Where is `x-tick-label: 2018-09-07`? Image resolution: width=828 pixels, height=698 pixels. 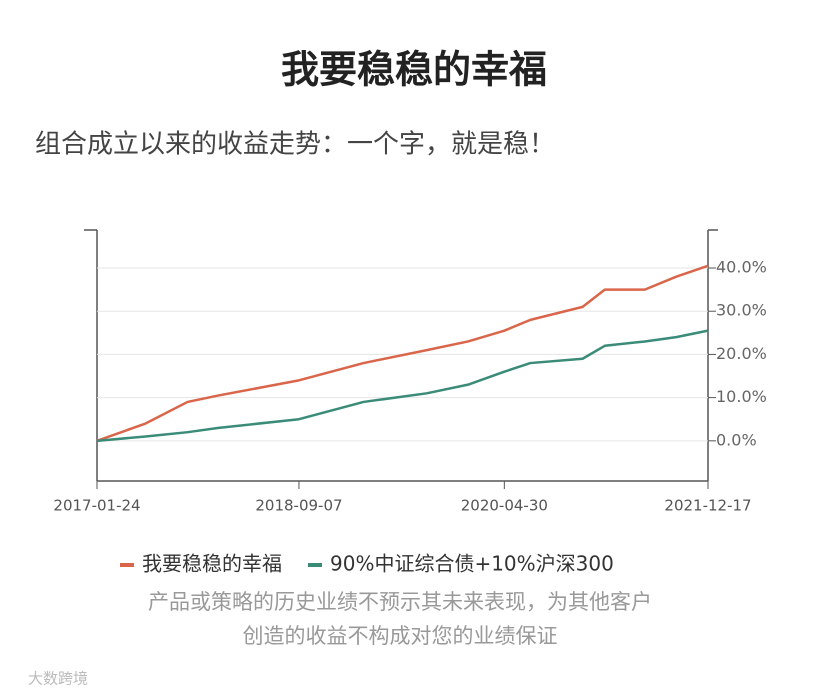 x-tick-label: 2018-09-07 is located at coordinates (298, 506).